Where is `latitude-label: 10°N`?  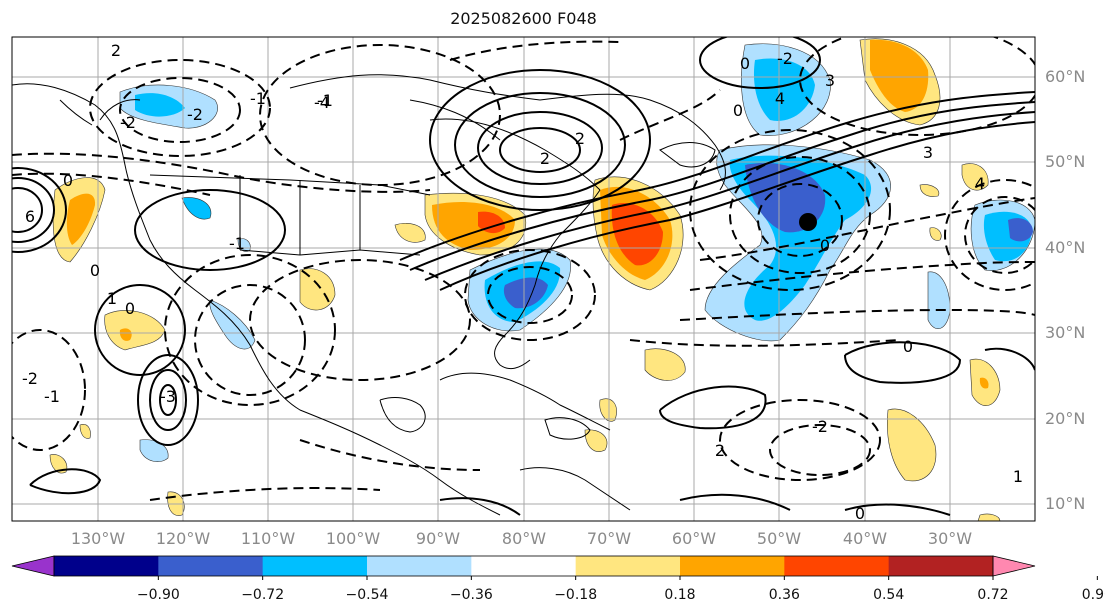 latitude-label: 10°N is located at coordinates (1065, 503).